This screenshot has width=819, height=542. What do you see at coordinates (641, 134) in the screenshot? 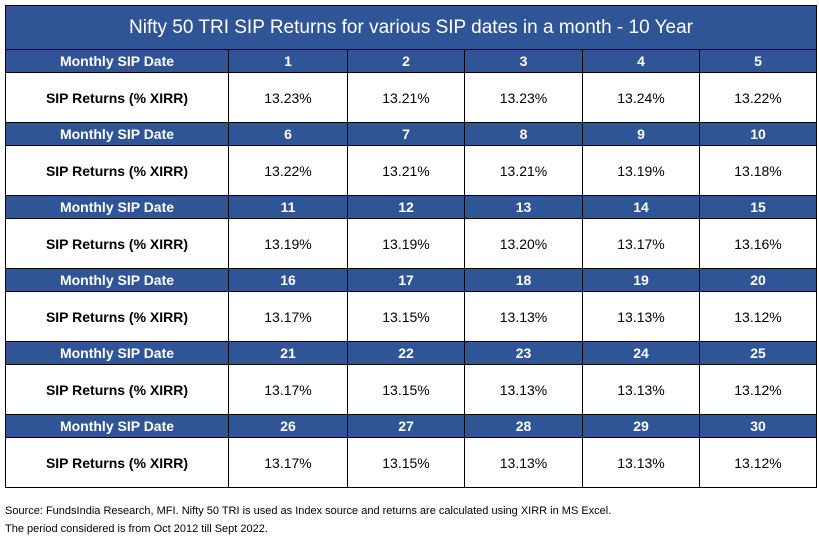
I see `sip-date-cell: 9` at bounding box center [641, 134].